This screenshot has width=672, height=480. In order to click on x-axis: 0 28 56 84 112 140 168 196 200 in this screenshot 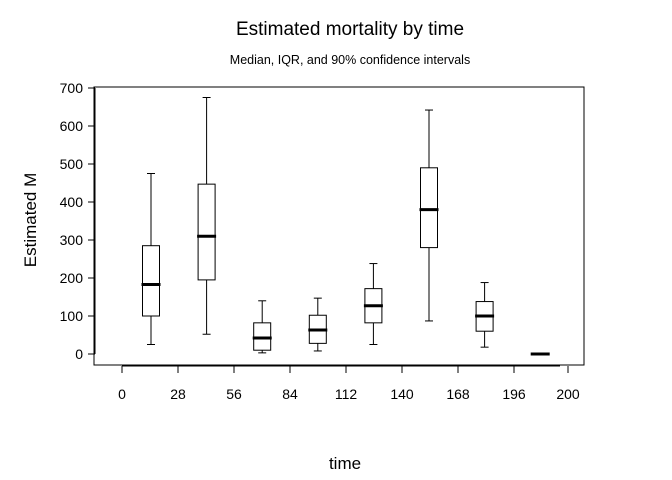, I will do `click(349, 383)`.